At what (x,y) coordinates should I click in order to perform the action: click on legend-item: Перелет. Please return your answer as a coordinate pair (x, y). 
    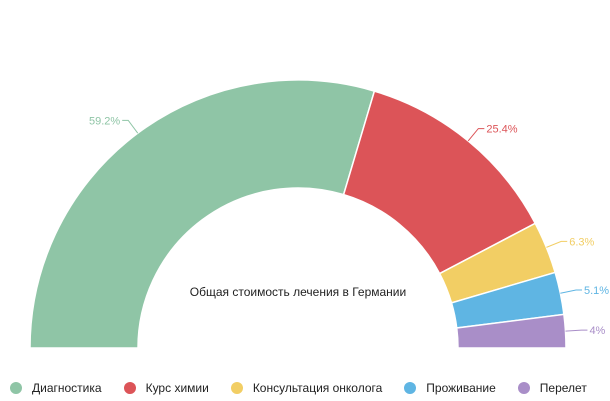
    Looking at the image, I should click on (552, 388).